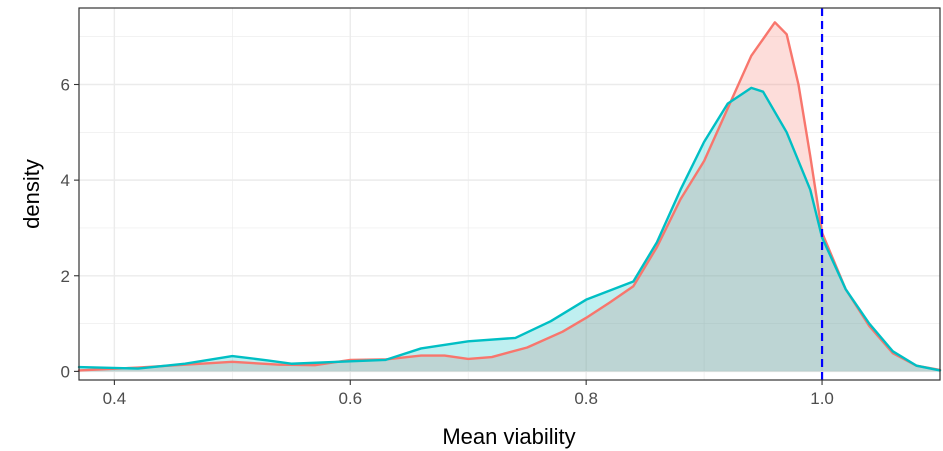  I want to click on x-tick-label: 0.8, so click(586, 398).